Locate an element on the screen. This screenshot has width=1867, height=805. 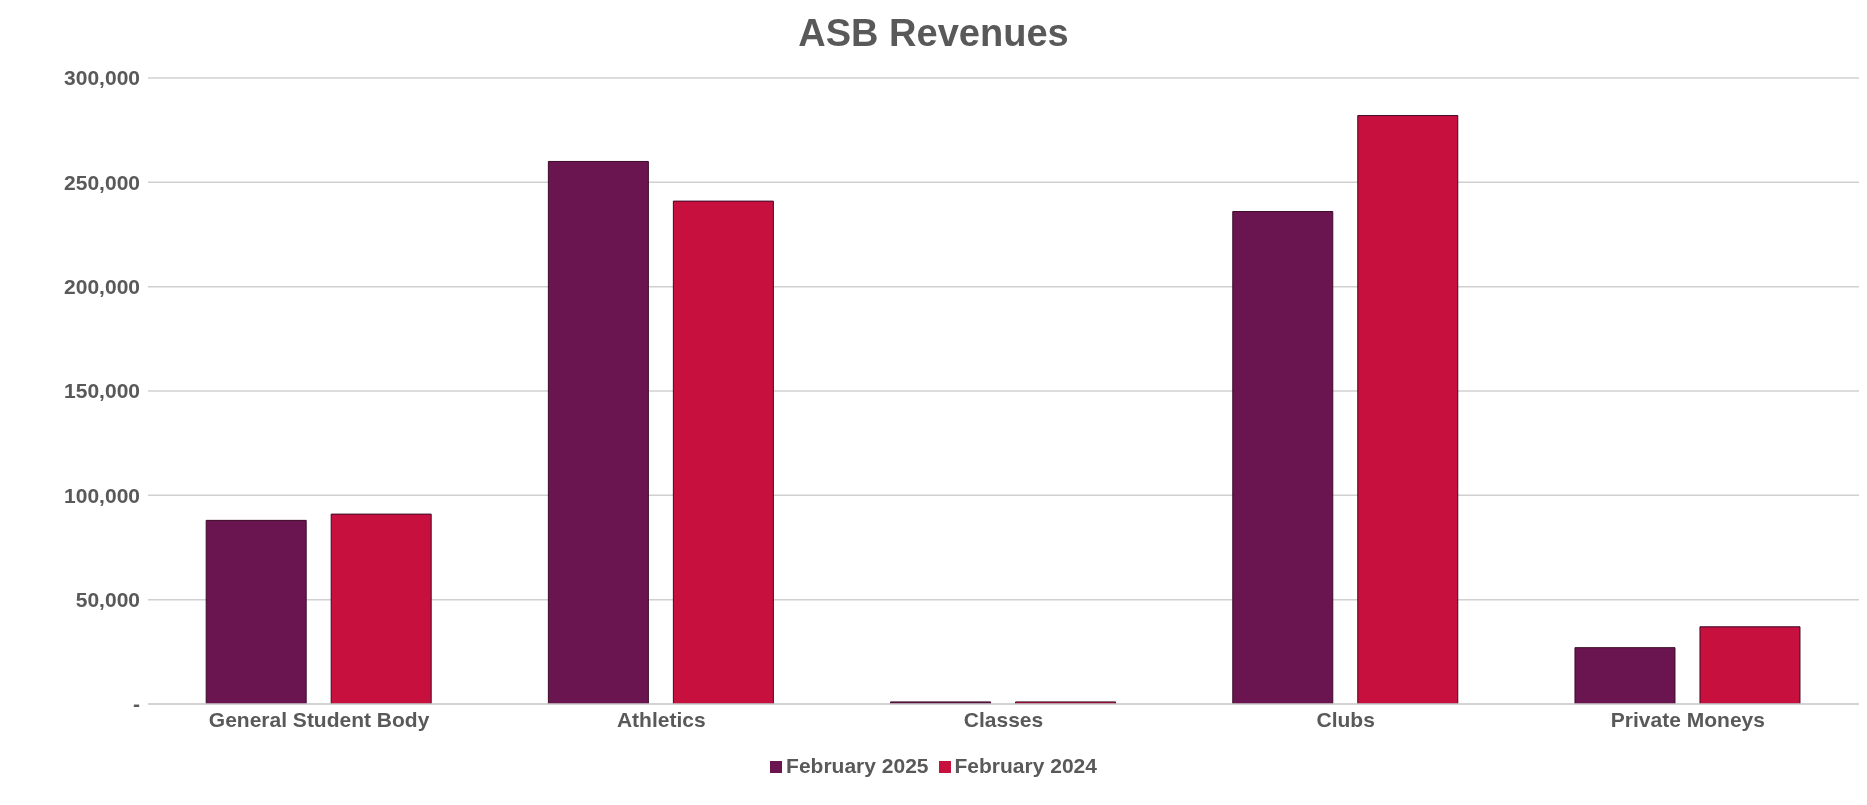
x-tick-label: Clubs is located at coordinates (1345, 719).